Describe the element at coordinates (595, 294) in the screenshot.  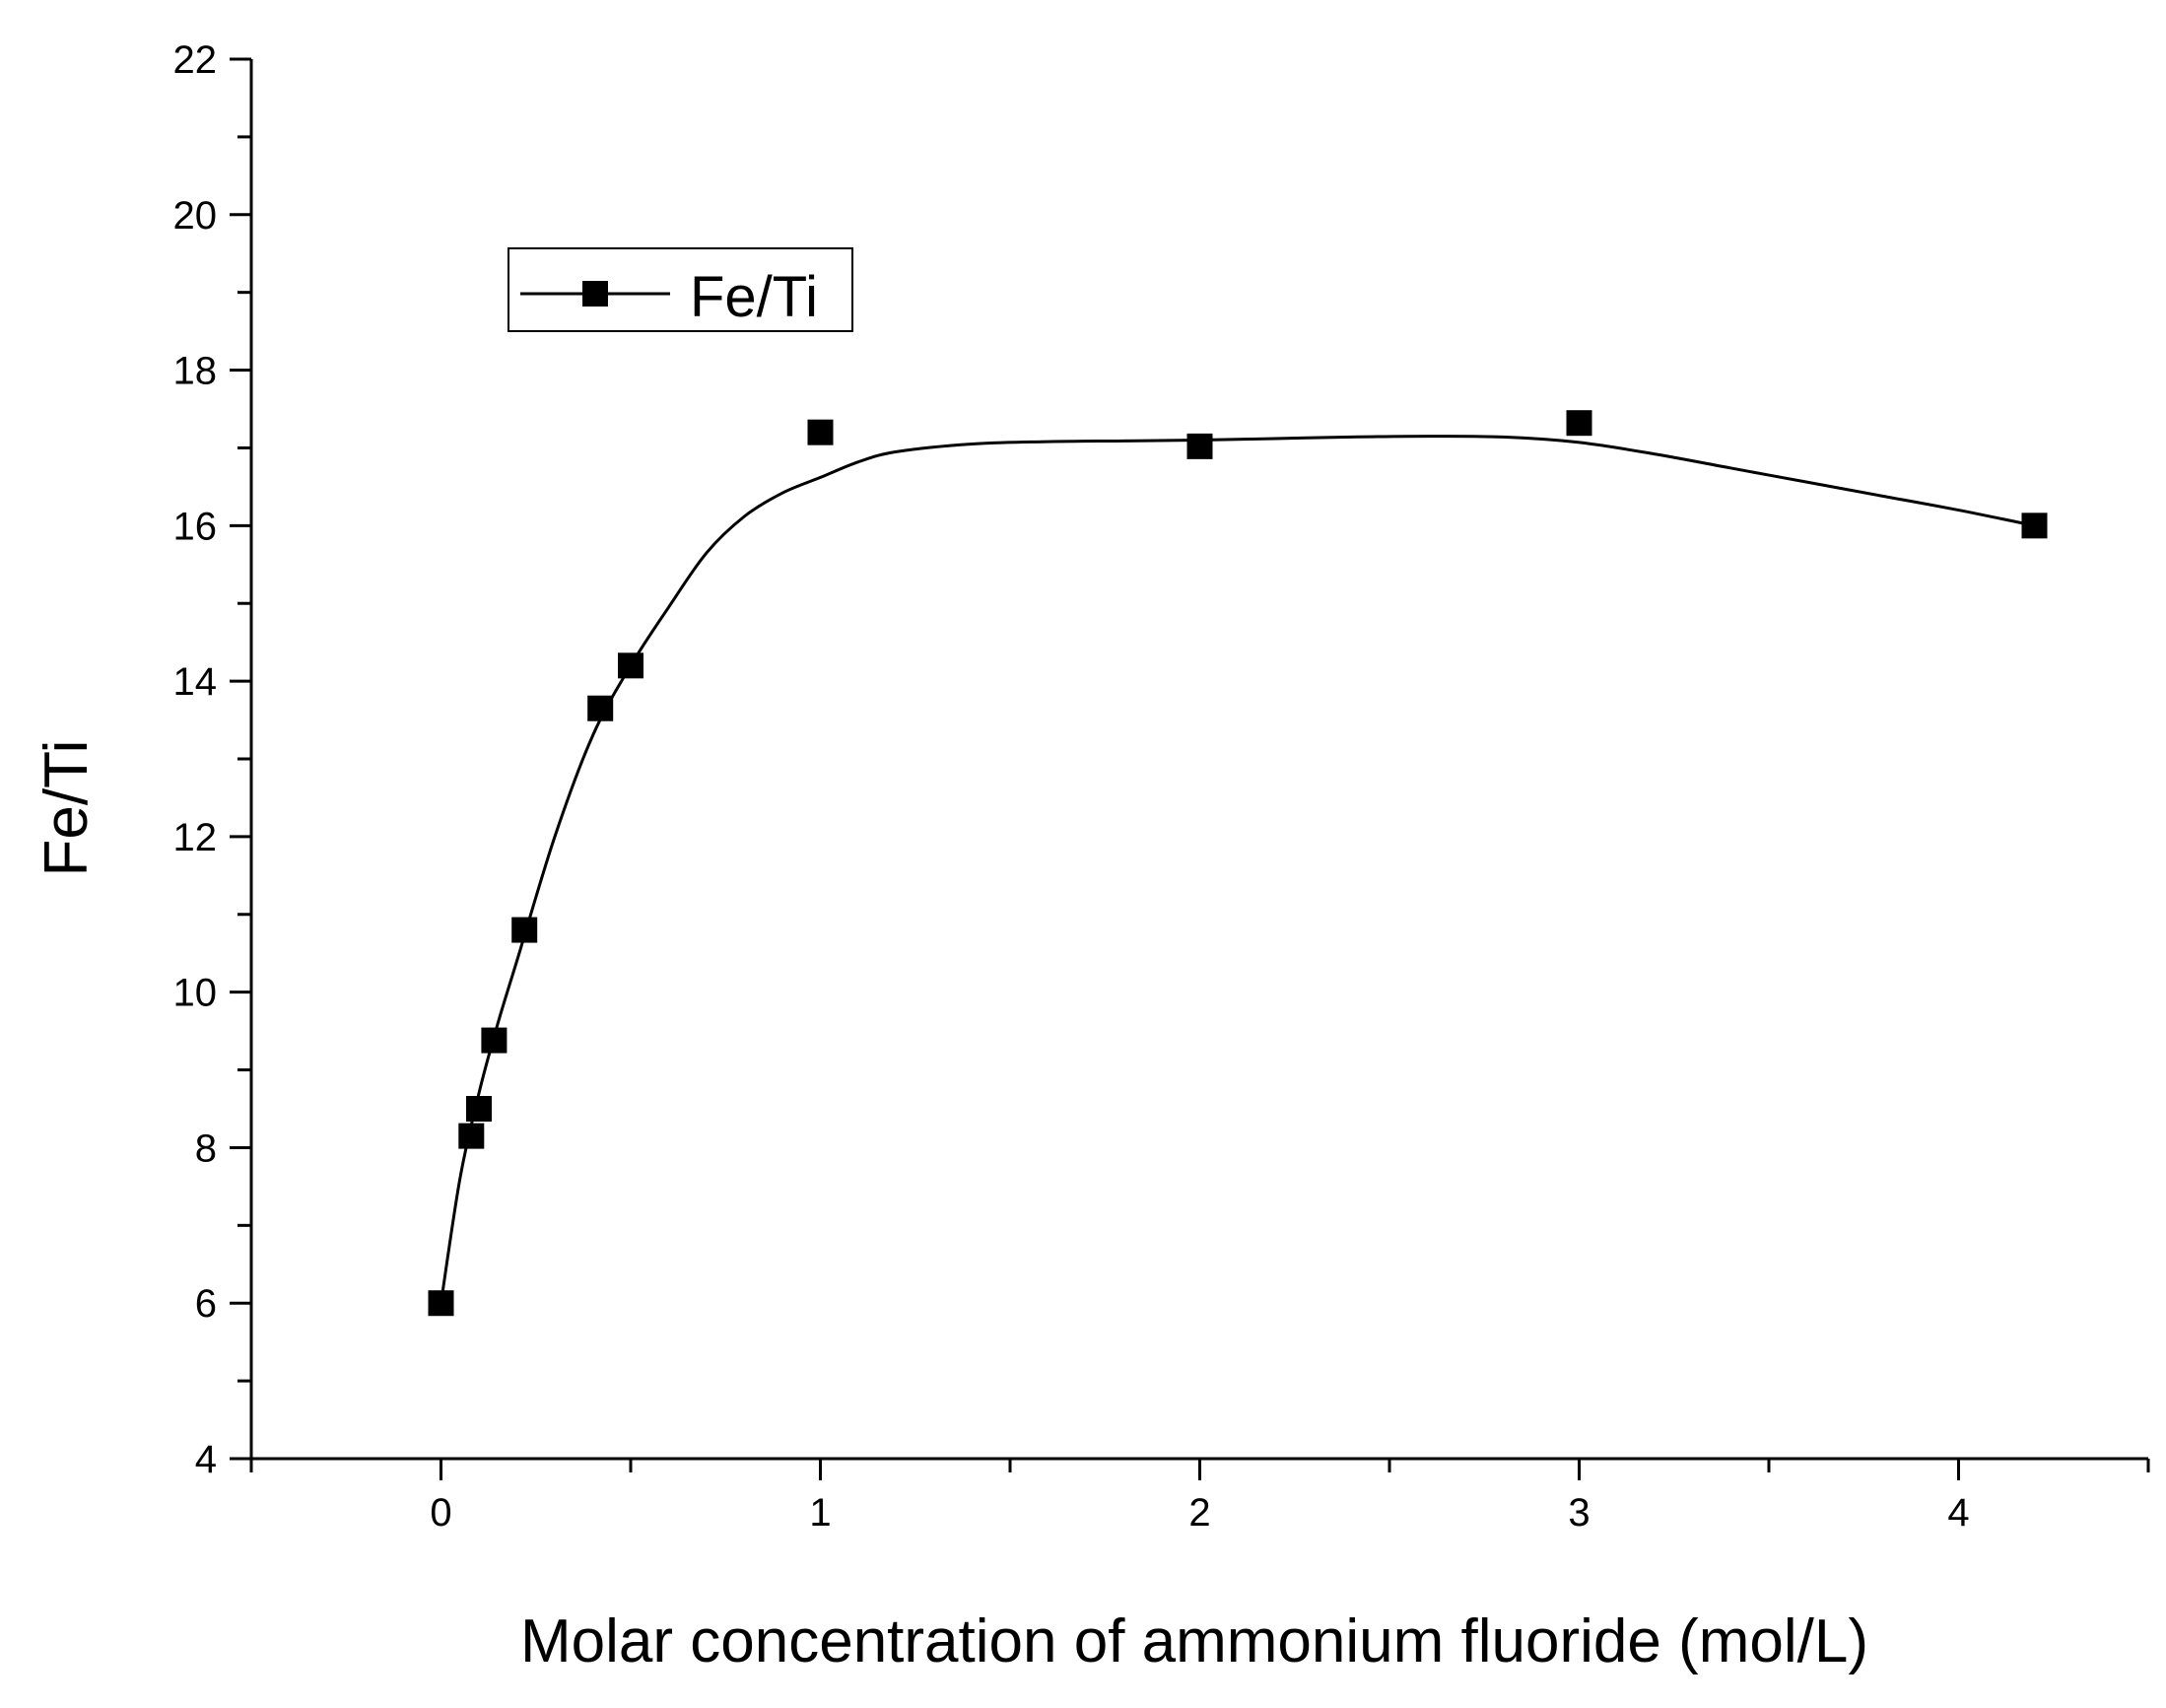
I see `legend-marker-swatch` at that location.